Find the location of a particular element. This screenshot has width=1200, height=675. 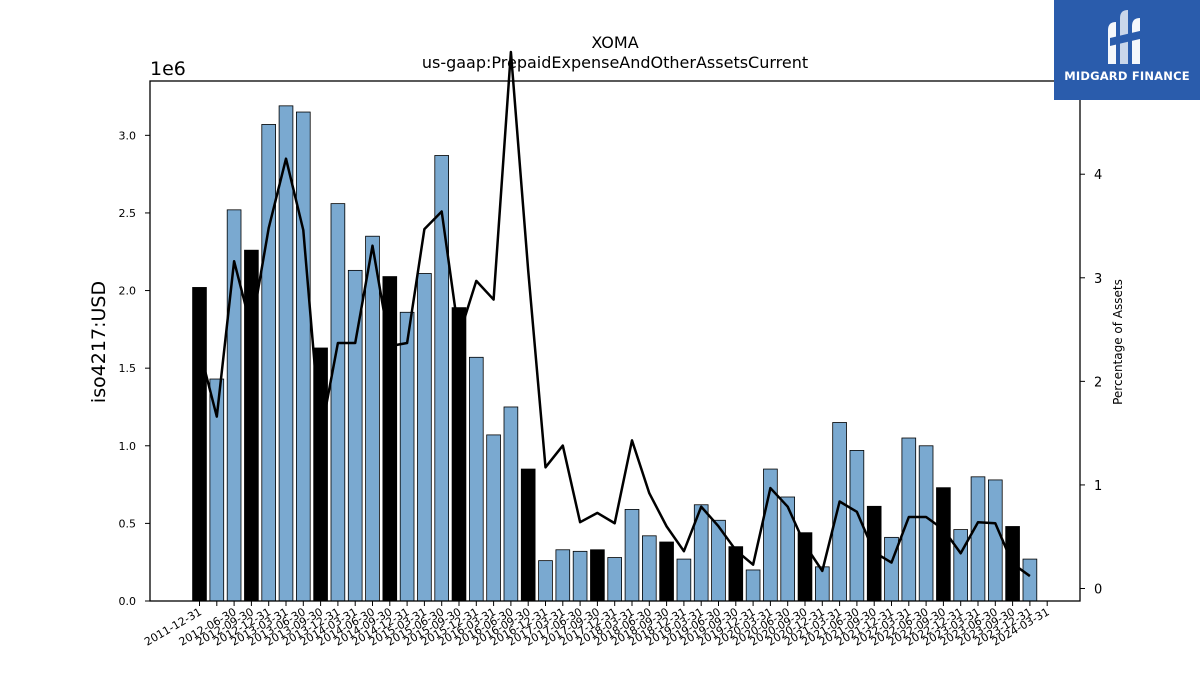

y-tick-label: 1.0 is located at coordinates (128, 446).